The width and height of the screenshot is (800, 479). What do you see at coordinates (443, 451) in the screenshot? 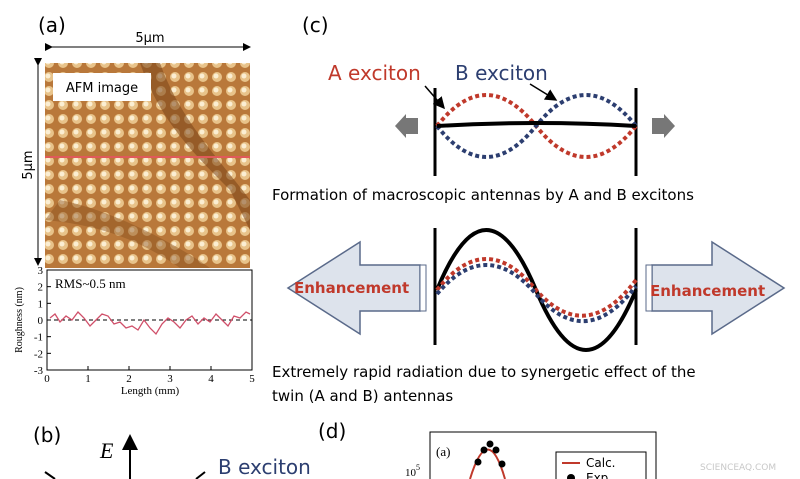
I see `inner-label: (a)` at bounding box center [443, 451].